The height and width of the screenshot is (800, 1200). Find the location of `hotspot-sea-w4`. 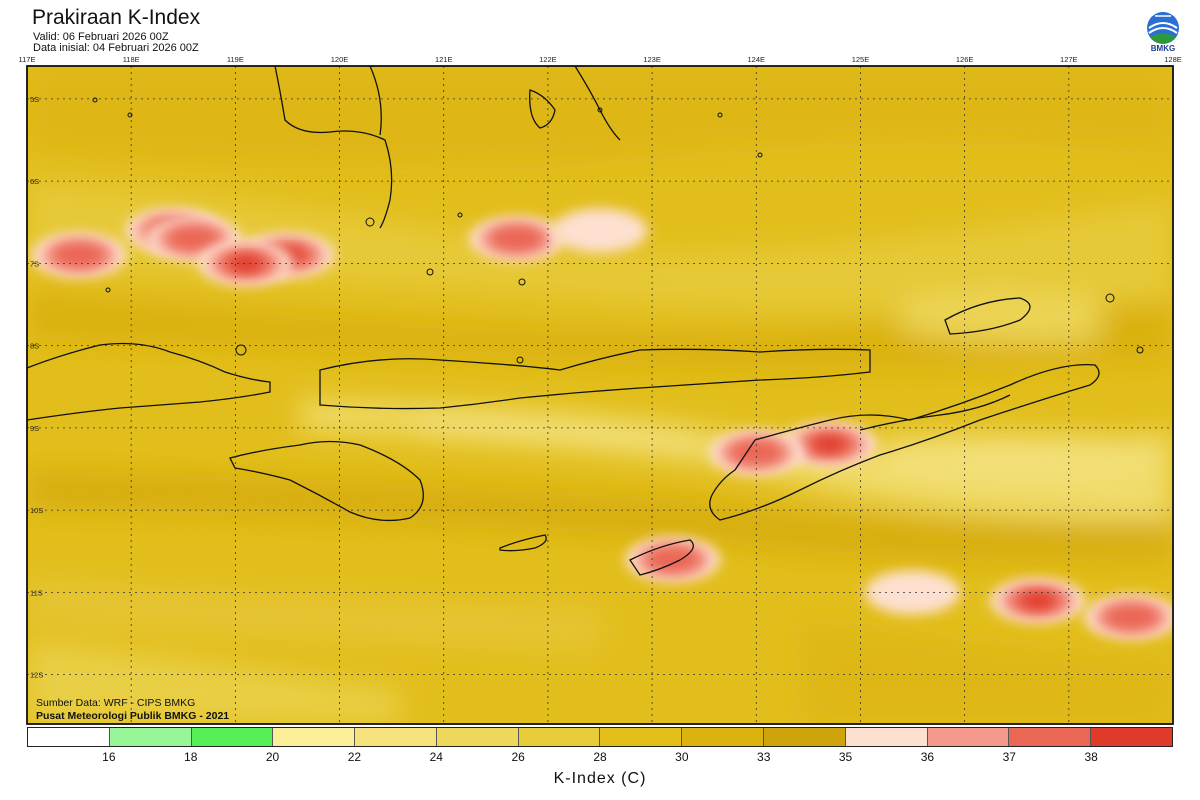

hotspot-sea-w4 is located at coordinates (246, 263).